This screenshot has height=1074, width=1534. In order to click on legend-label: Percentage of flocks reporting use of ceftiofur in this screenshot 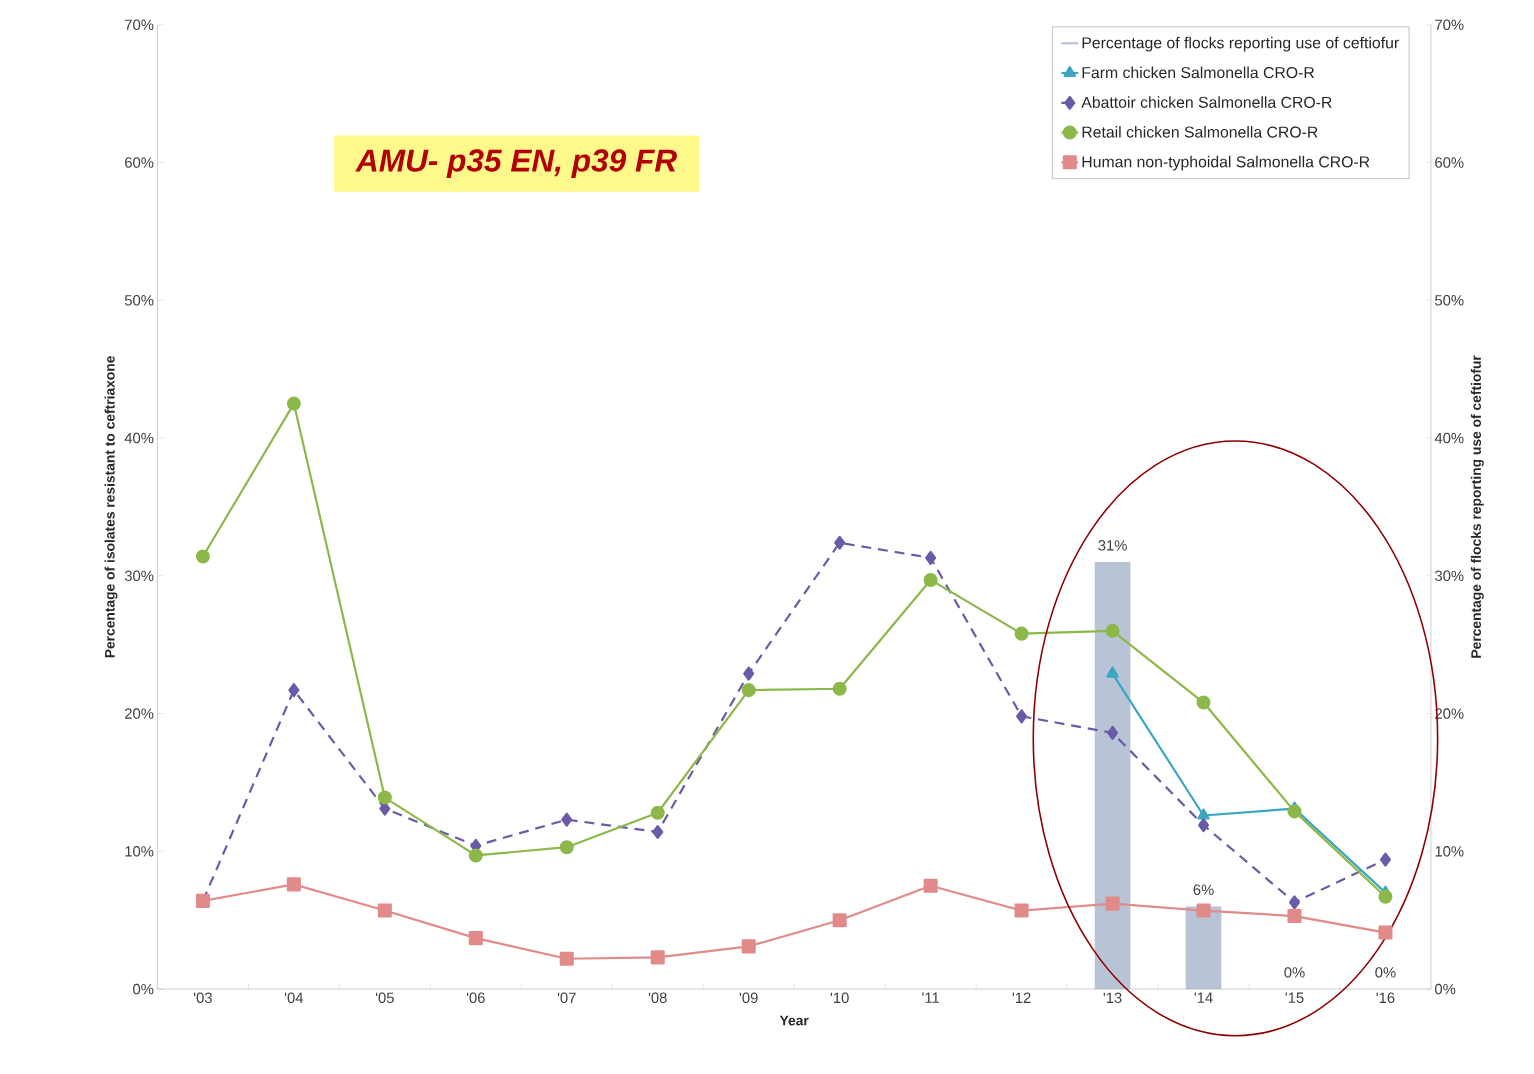, I will do `click(1240, 44)`.